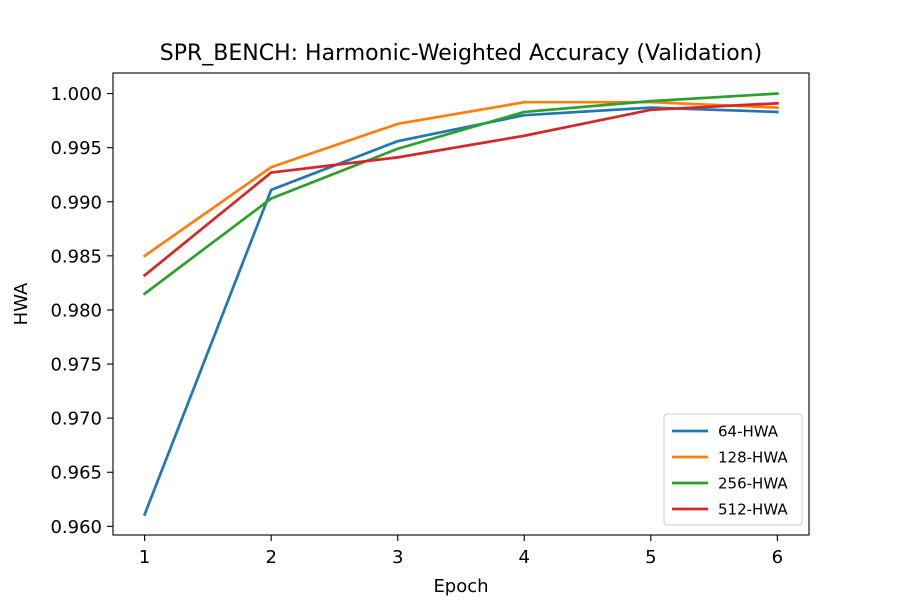  What do you see at coordinates (76, 94) in the screenshot?
I see `y-tick-label: 1.000` at bounding box center [76, 94].